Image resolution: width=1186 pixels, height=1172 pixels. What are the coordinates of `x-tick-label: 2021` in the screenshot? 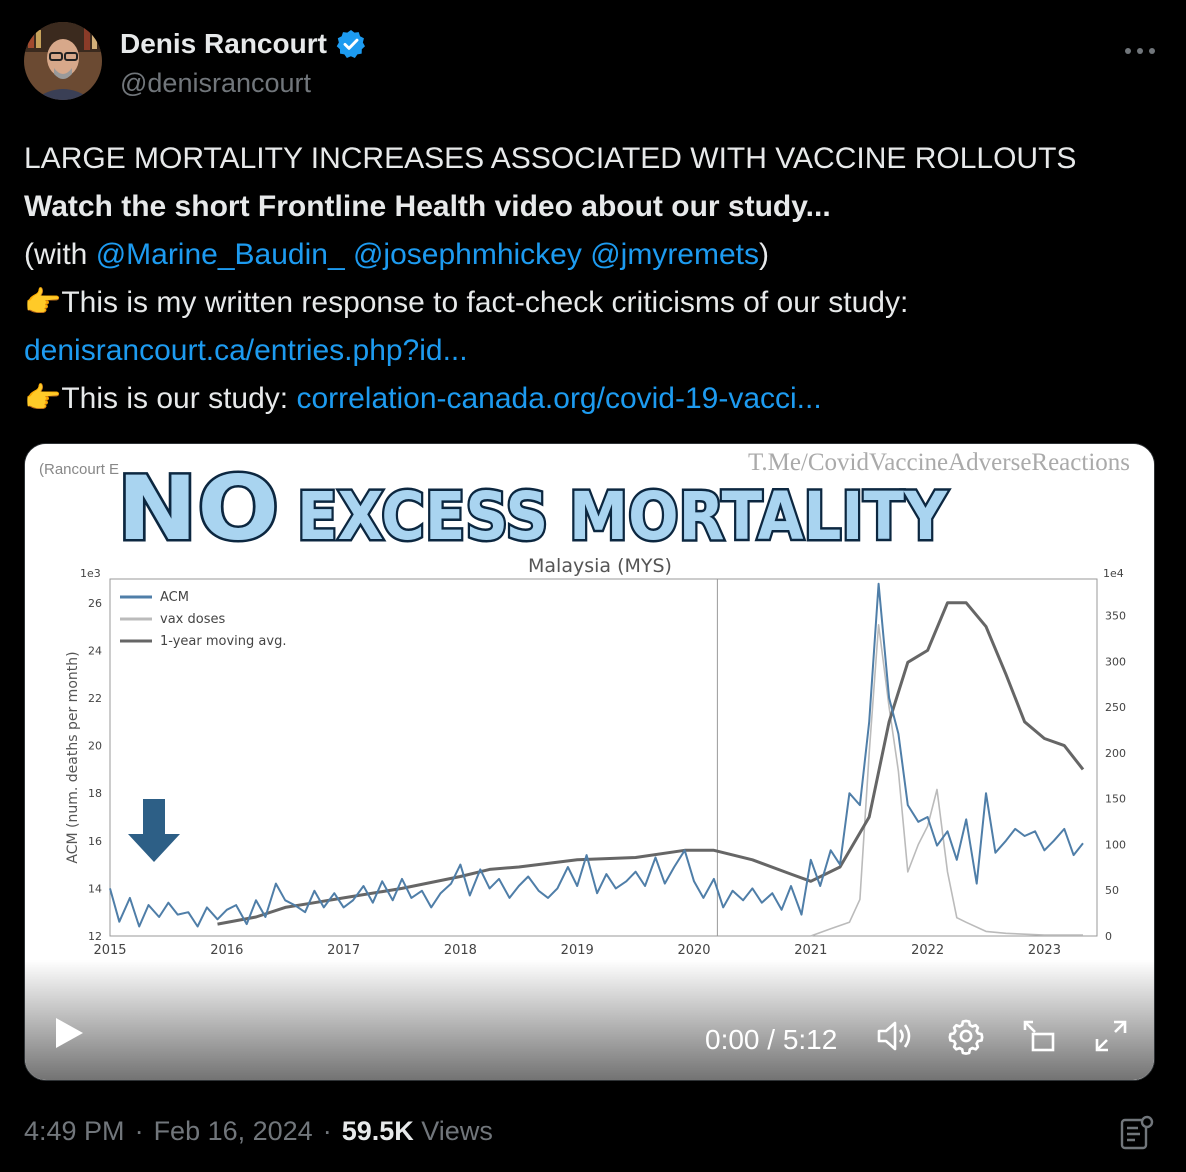 It's located at (810, 950).